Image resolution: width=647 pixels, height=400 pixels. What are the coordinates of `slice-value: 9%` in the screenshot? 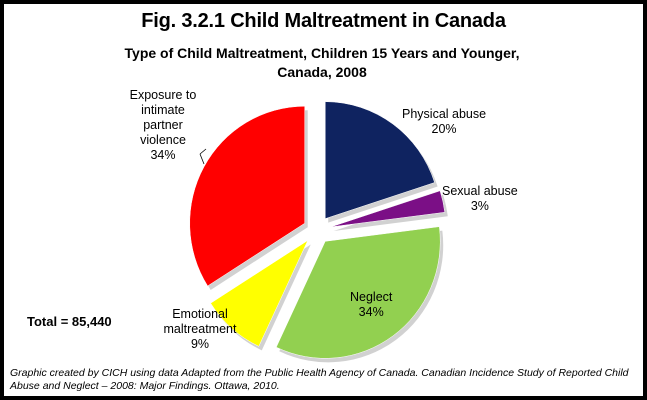 It's located at (200, 344).